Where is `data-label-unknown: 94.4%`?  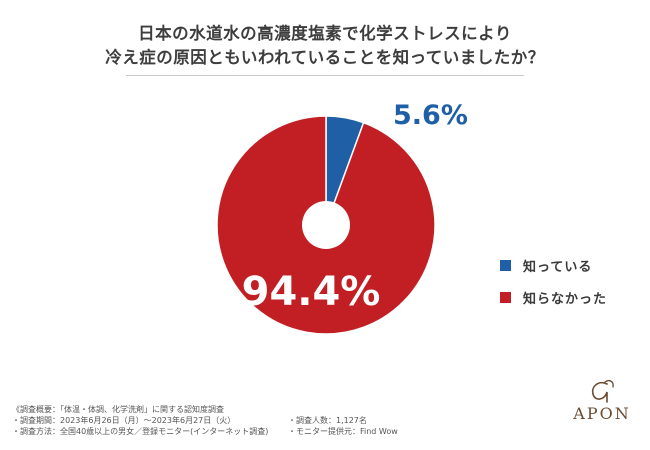 data-label-unknown: 94.4% is located at coordinates (311, 292).